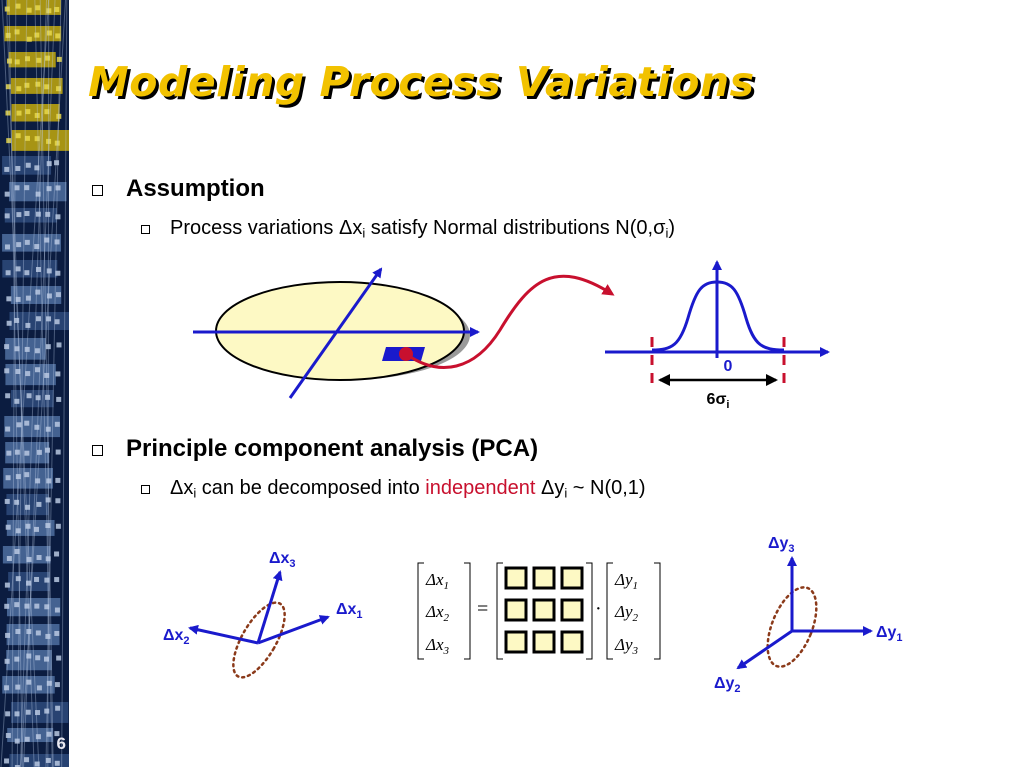  What do you see at coordinates (781, 545) in the screenshot?
I see `y3-label: Δy3` at bounding box center [781, 545].